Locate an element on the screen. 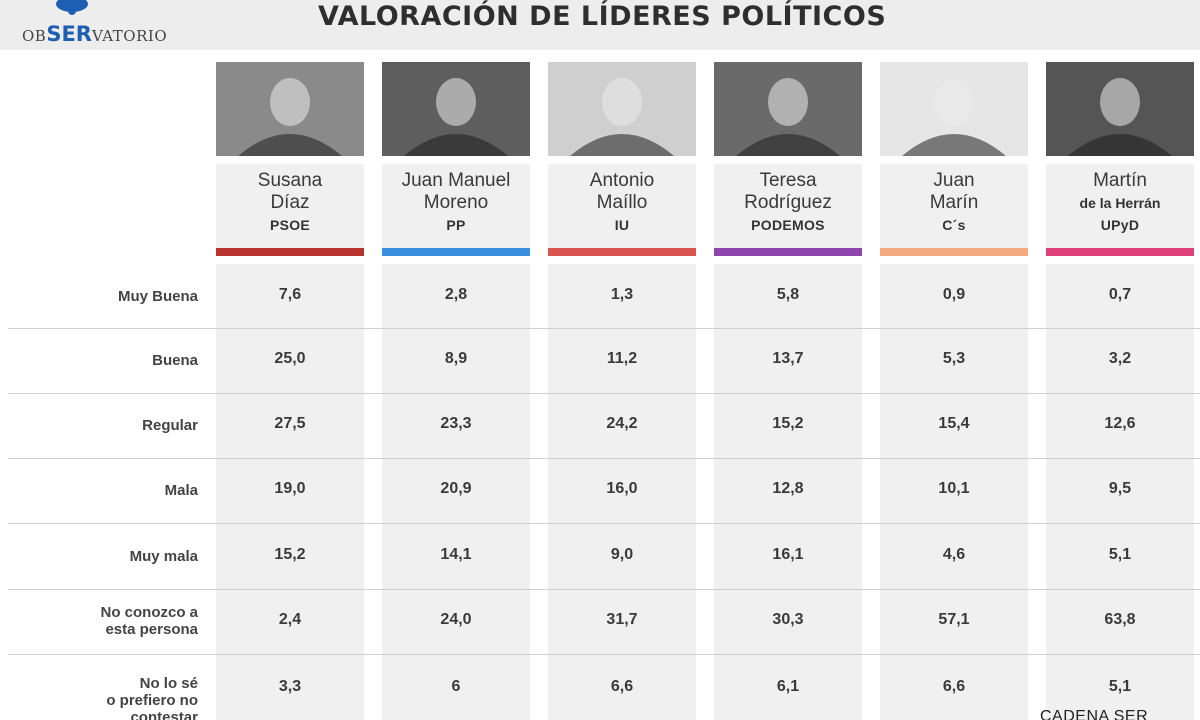 This screenshot has width=1200, height=720. table-cell: 4,6 is located at coordinates (954, 554).